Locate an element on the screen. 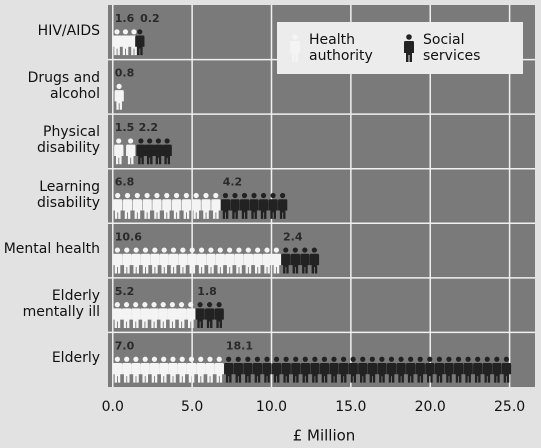  value-label: 2.2 is located at coordinates (149, 127).